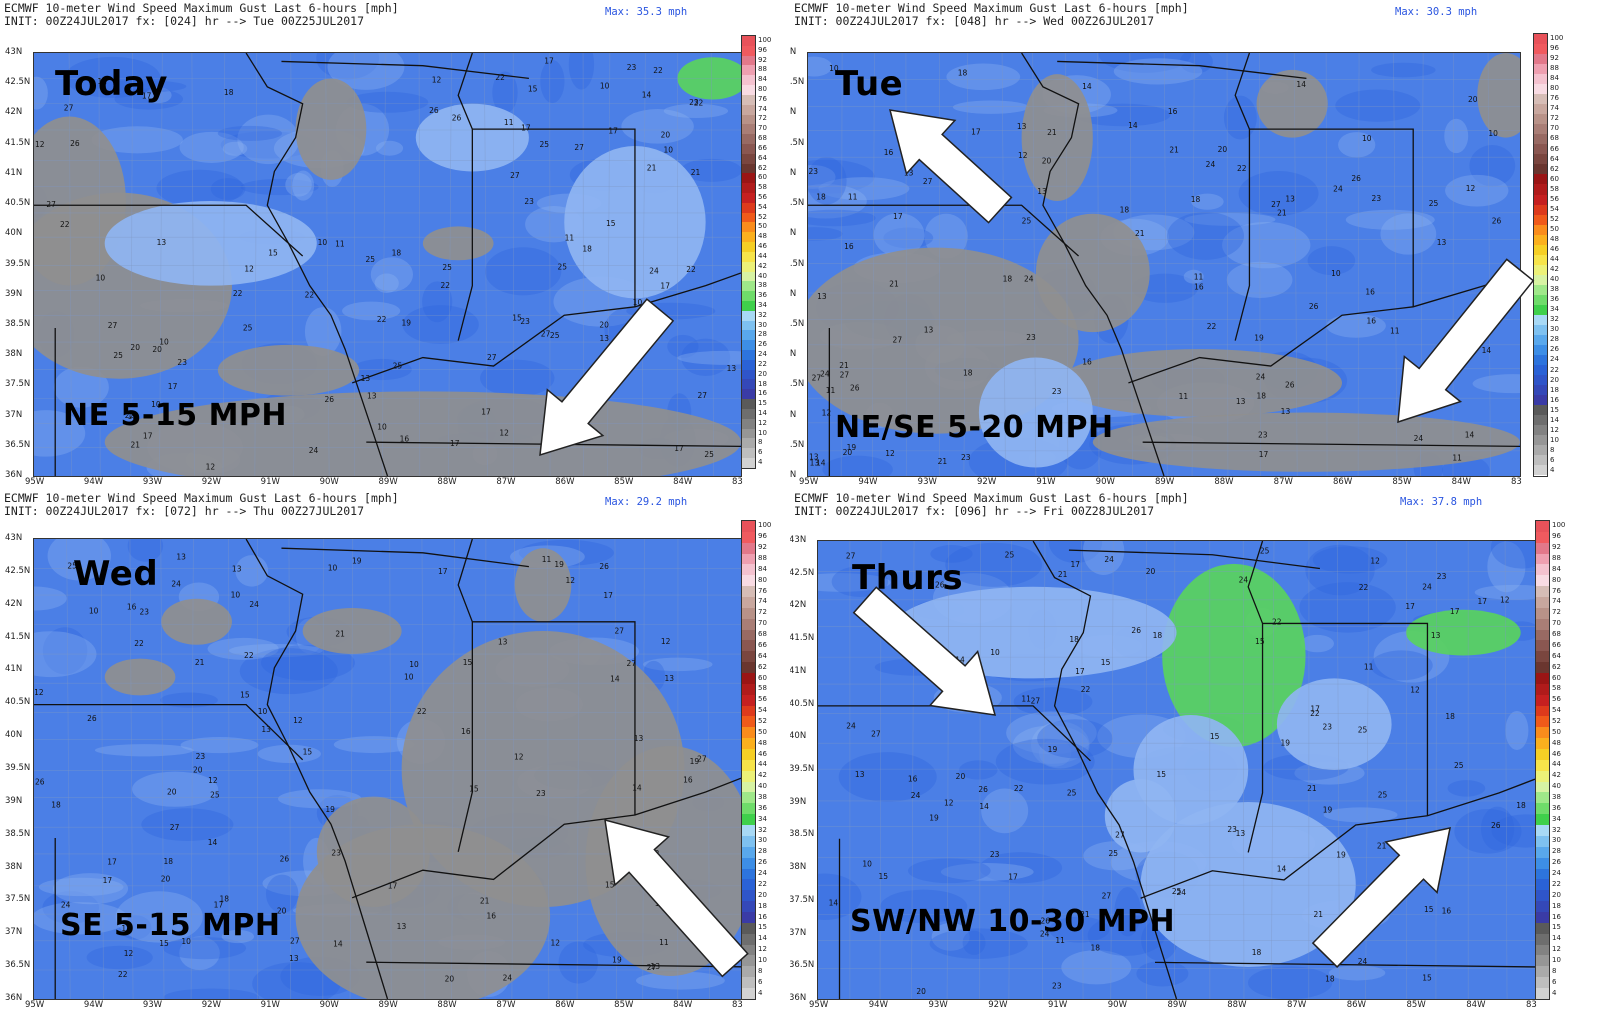  What do you see at coordinates (1554, 981) in the screenshot?
I see `colorbar-label: 6` at bounding box center [1554, 981].